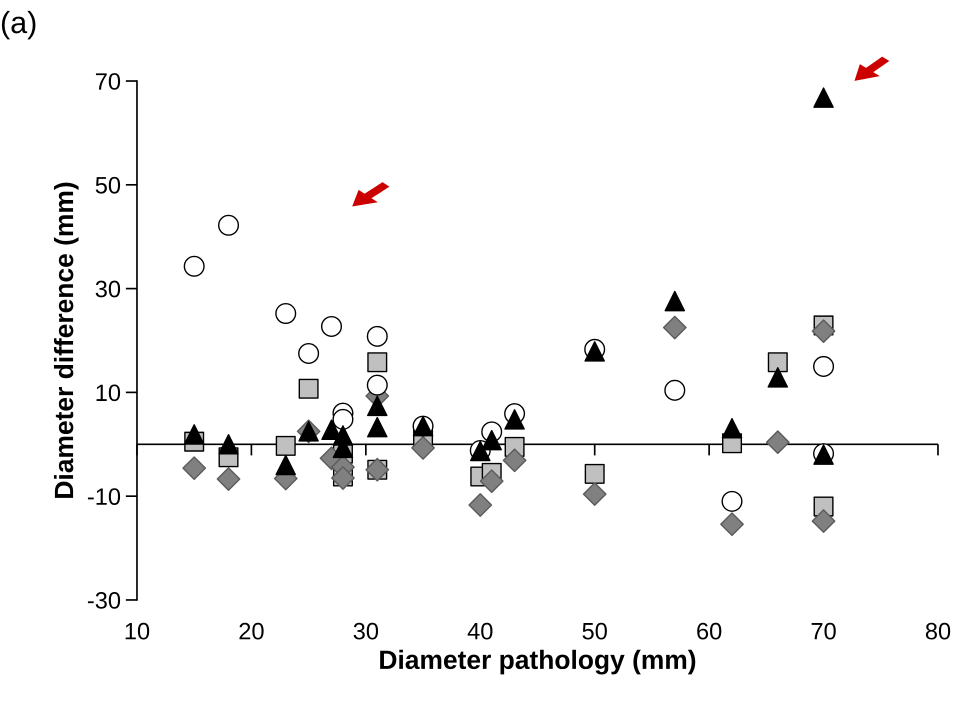 The height and width of the screenshot is (726, 966). Describe the element at coordinates (824, 631) in the screenshot. I see `x-tick-label: 70` at that location.